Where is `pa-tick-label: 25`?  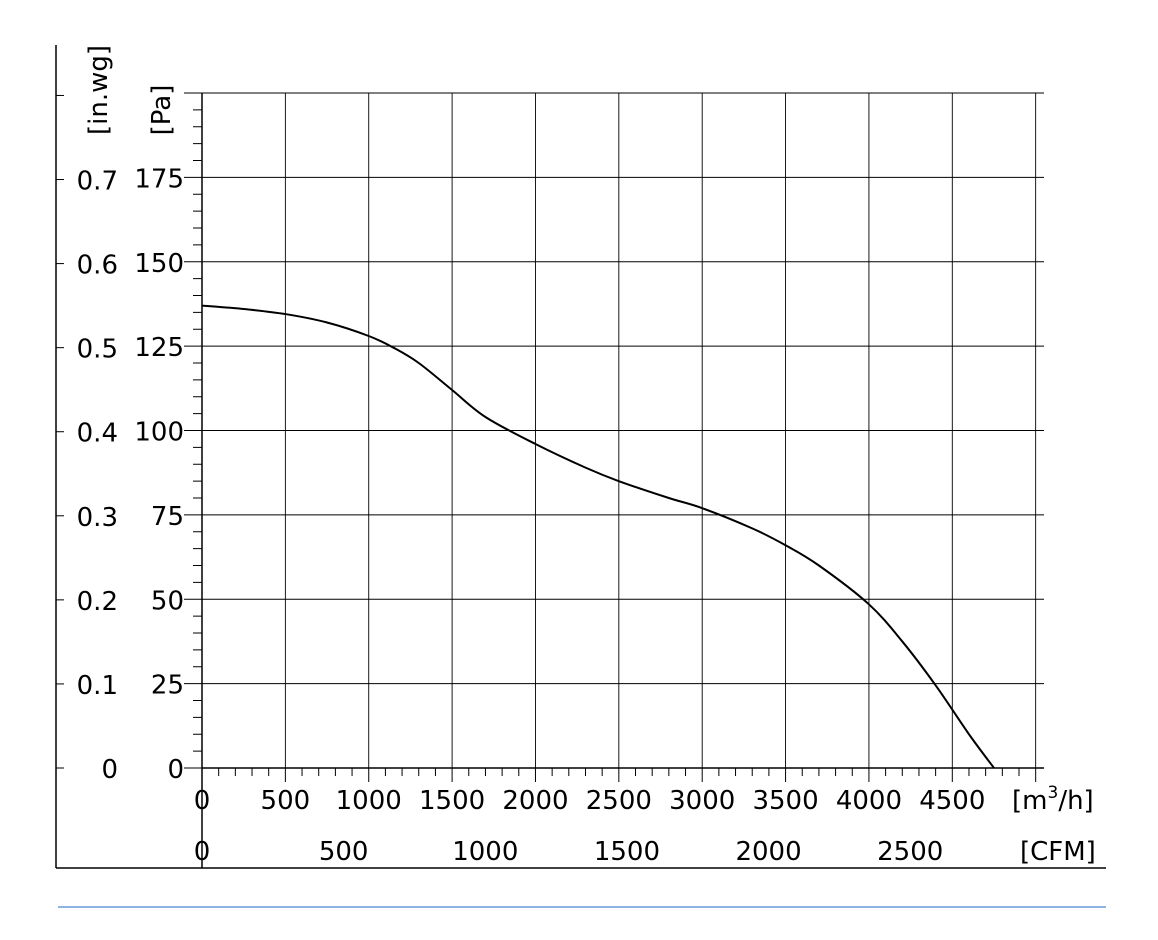 pa-tick-label: 25 is located at coordinates (167, 686).